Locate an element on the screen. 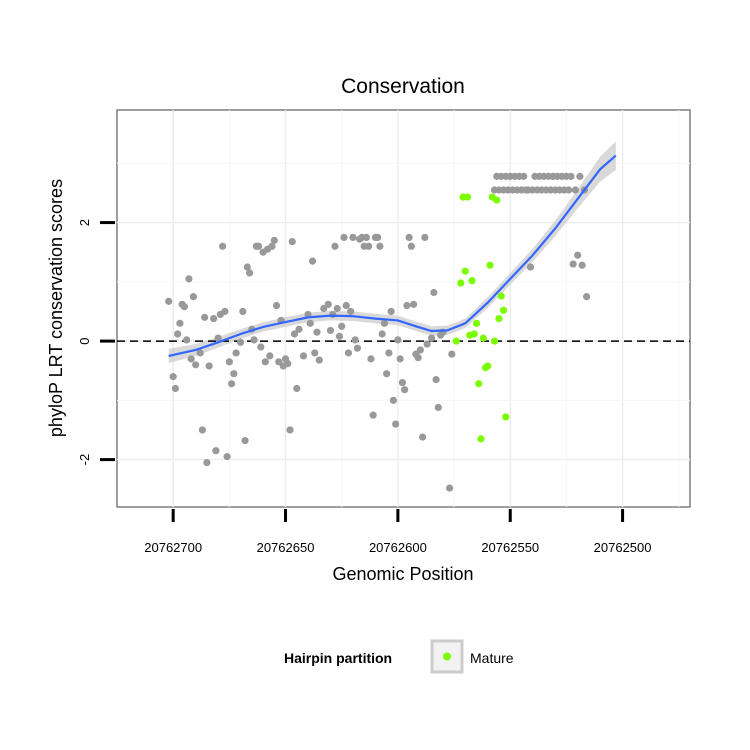 The image size is (750, 750). x-tick-label: 20762600 is located at coordinates (398, 547).